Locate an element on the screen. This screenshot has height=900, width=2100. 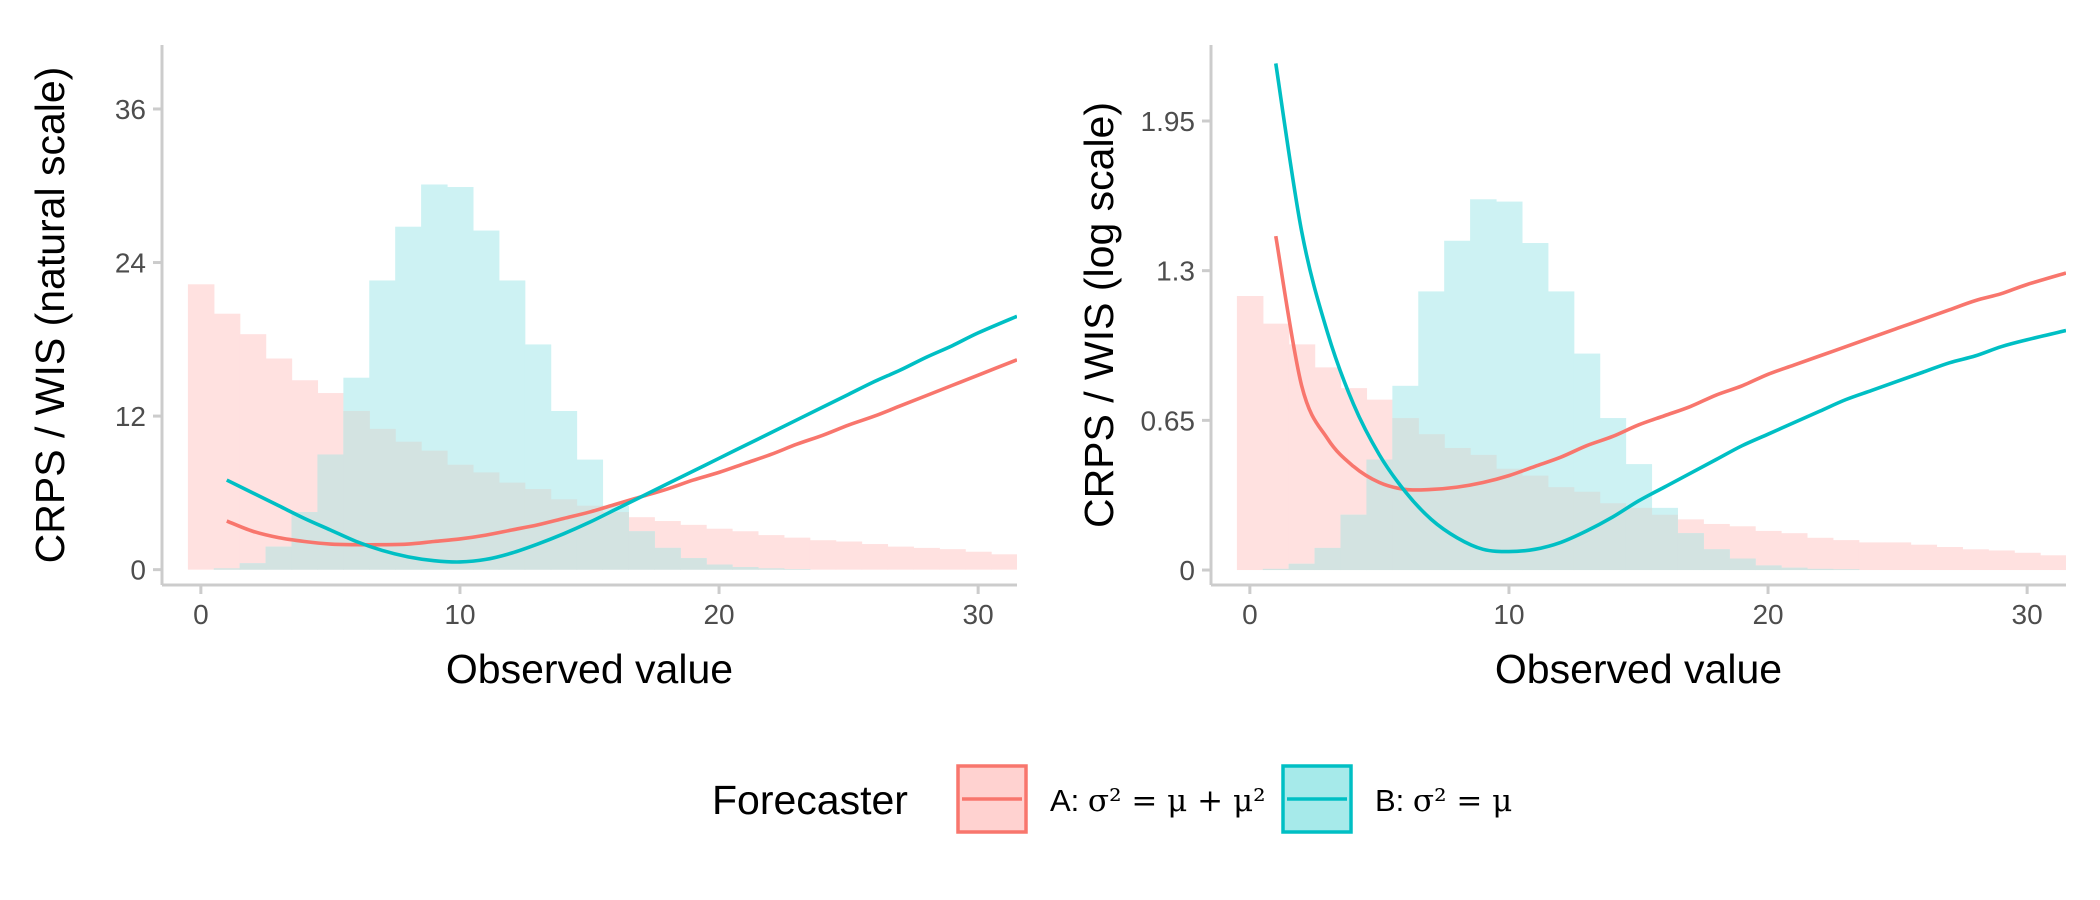
legend-label-a: A: σ² = μ + μ² is located at coordinates (1158, 801).